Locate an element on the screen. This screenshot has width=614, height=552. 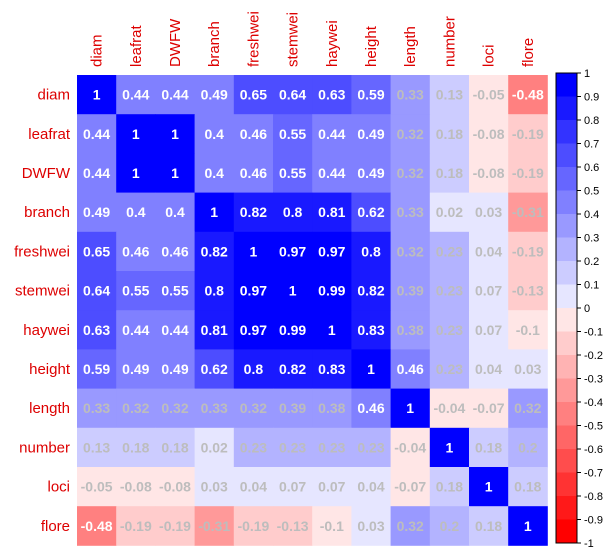
cell-value-label: 0.83 is located at coordinates (370, 330).